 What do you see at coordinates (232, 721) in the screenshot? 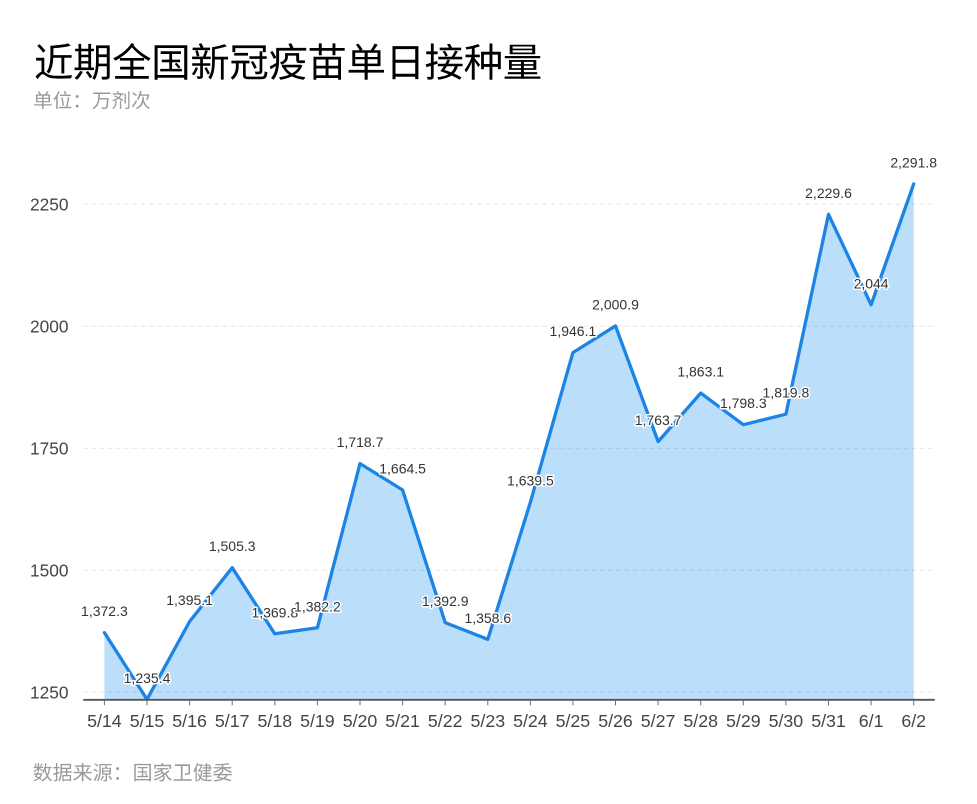
I see `svg-text: 5/17` at bounding box center [232, 721].